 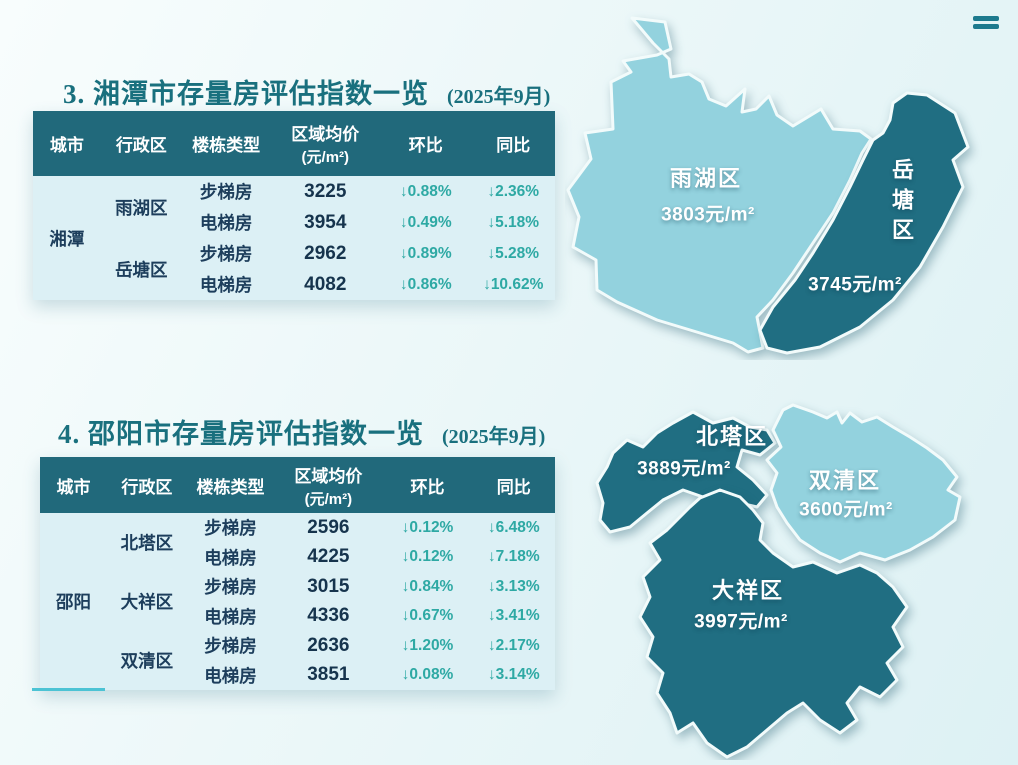 I want to click on table-bottom-accent, so click(x=68, y=689).